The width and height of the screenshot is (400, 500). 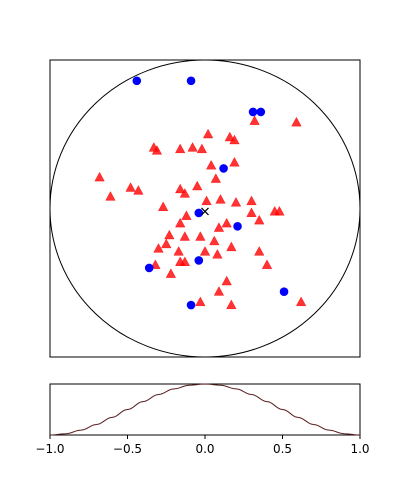 What do you see at coordinates (204, 449) in the screenshot?
I see `x-tick-label: 0.0` at bounding box center [204, 449].